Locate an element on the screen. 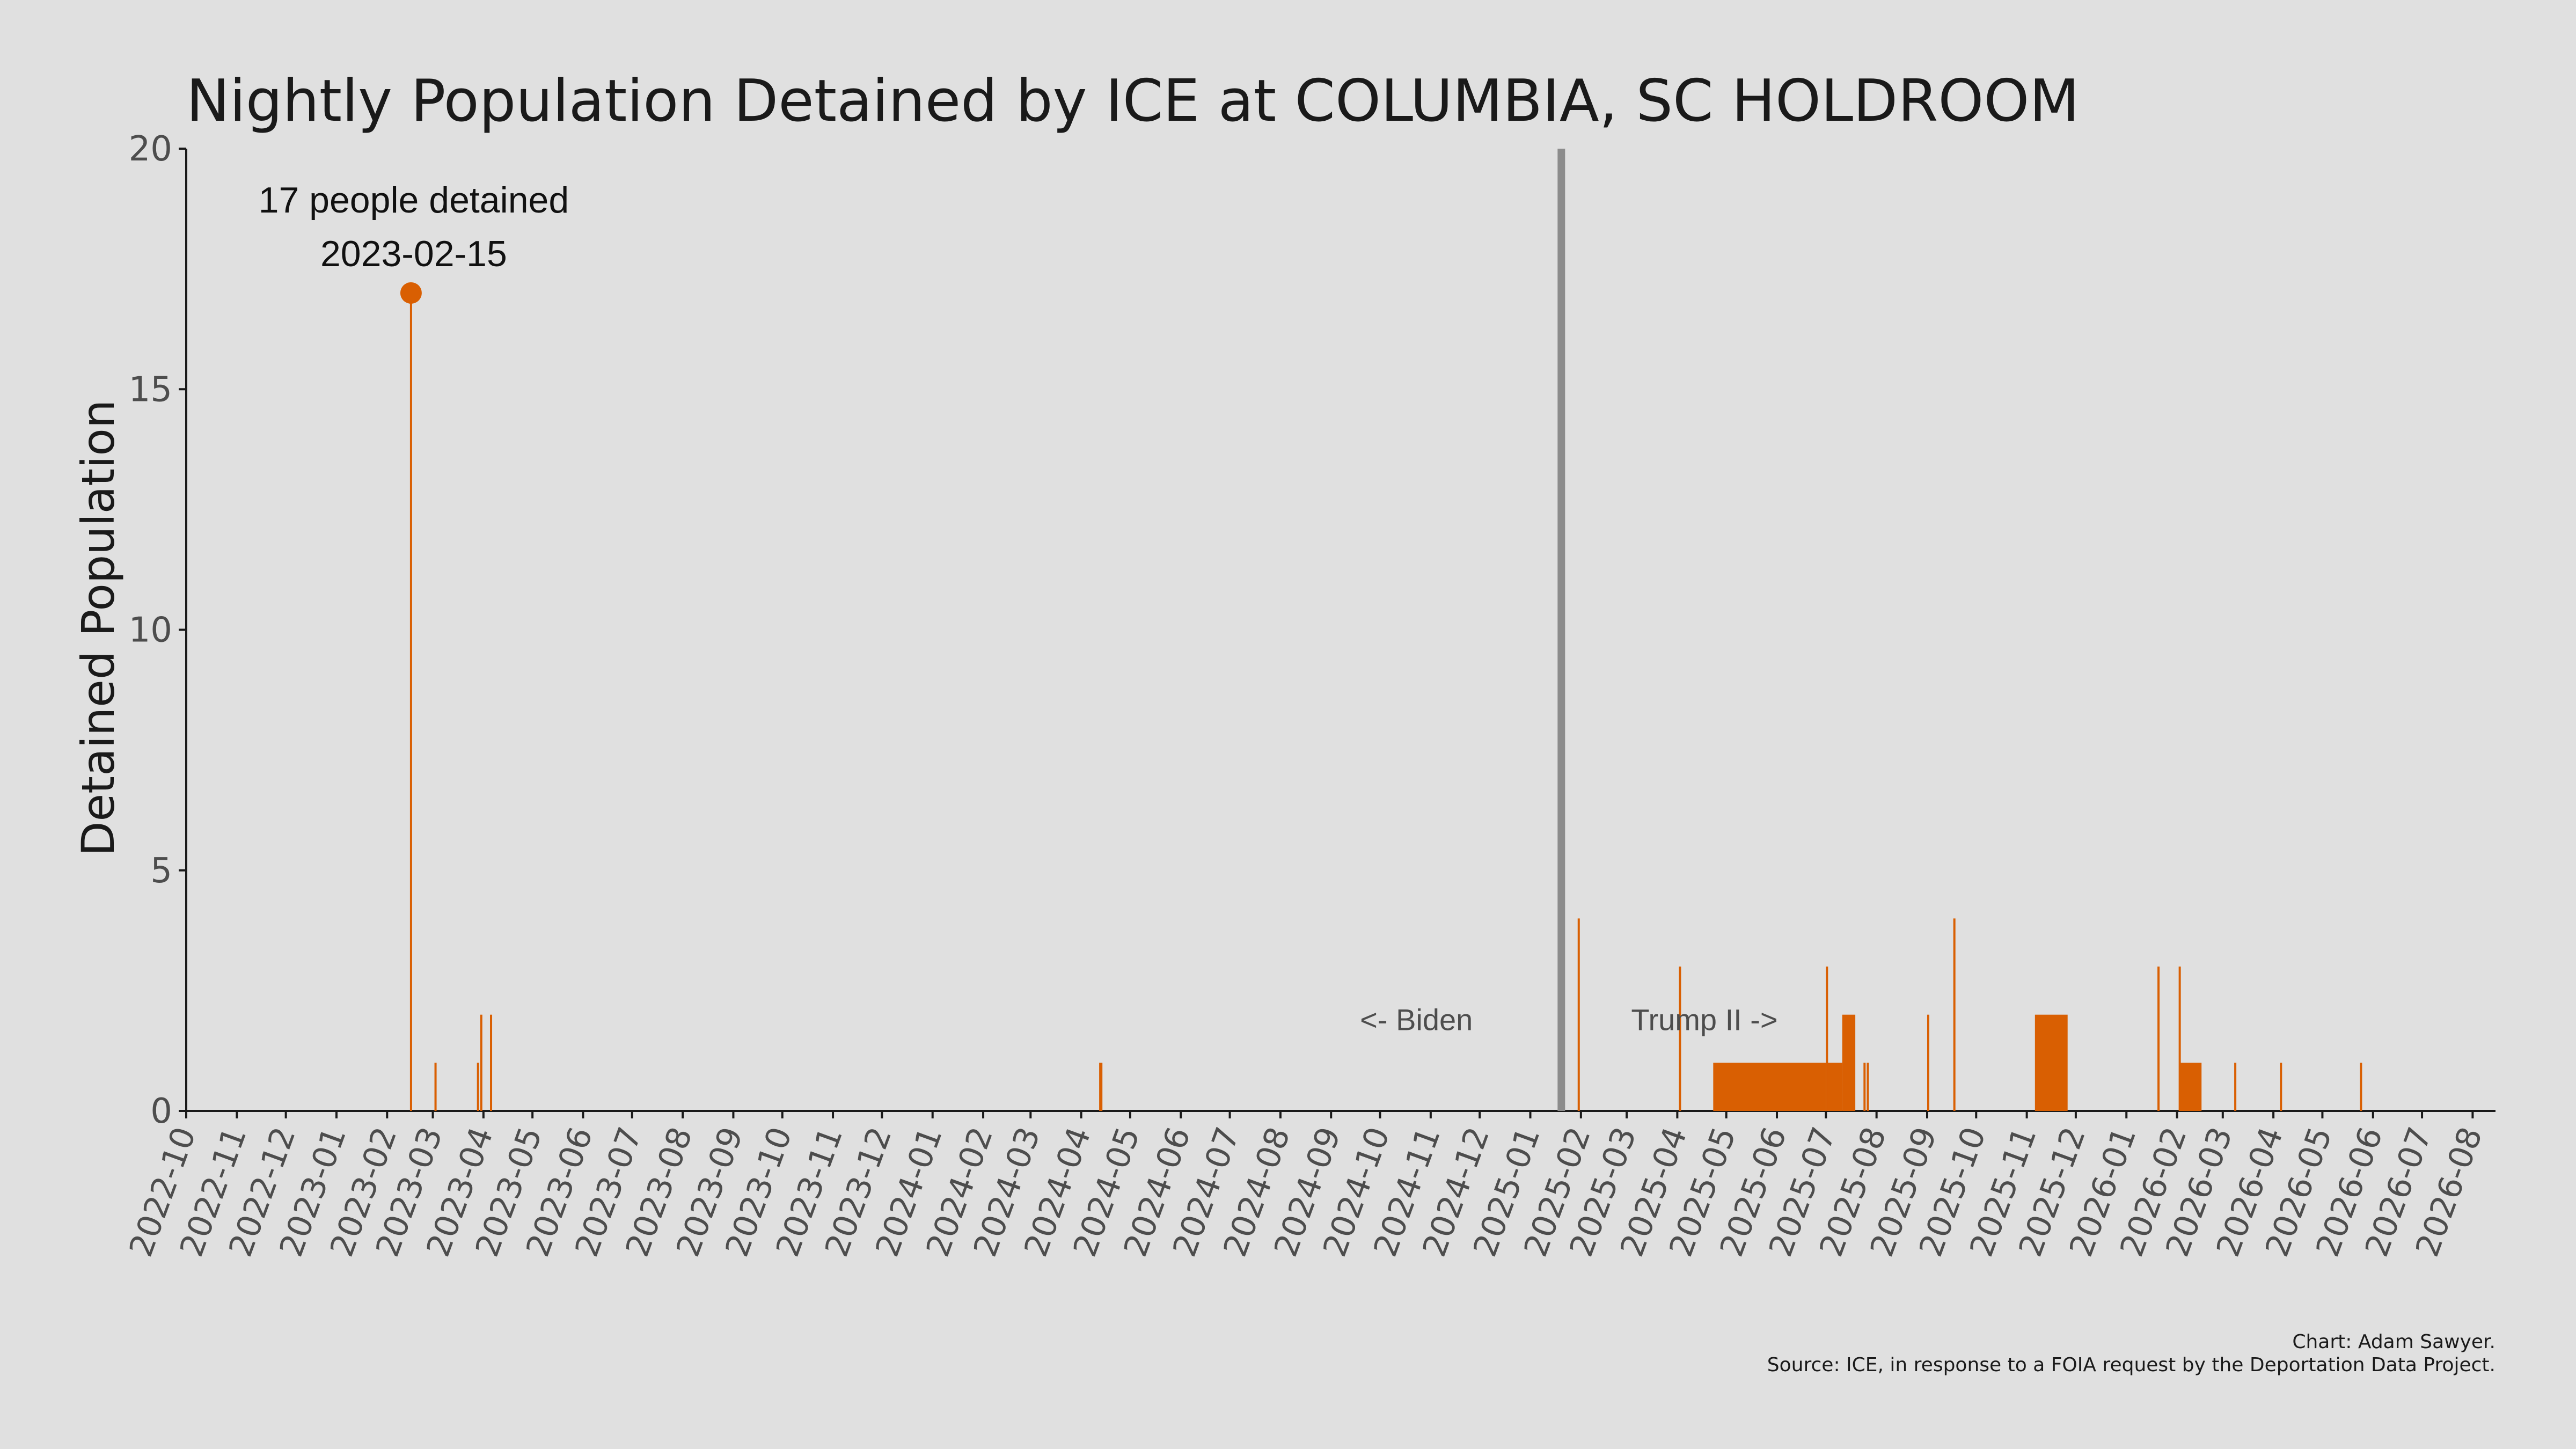 This screenshot has height=1449, width=2576. era-label-biden: <- Biden is located at coordinates (1416, 1020).